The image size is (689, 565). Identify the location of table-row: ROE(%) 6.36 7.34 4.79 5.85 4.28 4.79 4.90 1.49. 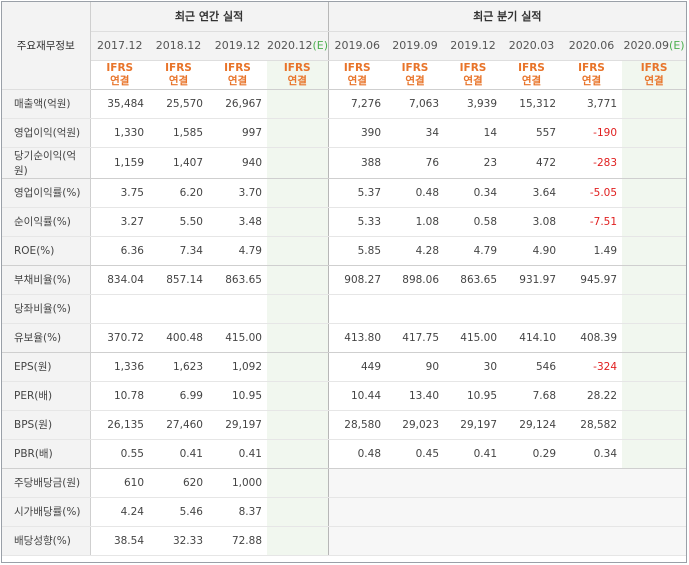
(344, 251).